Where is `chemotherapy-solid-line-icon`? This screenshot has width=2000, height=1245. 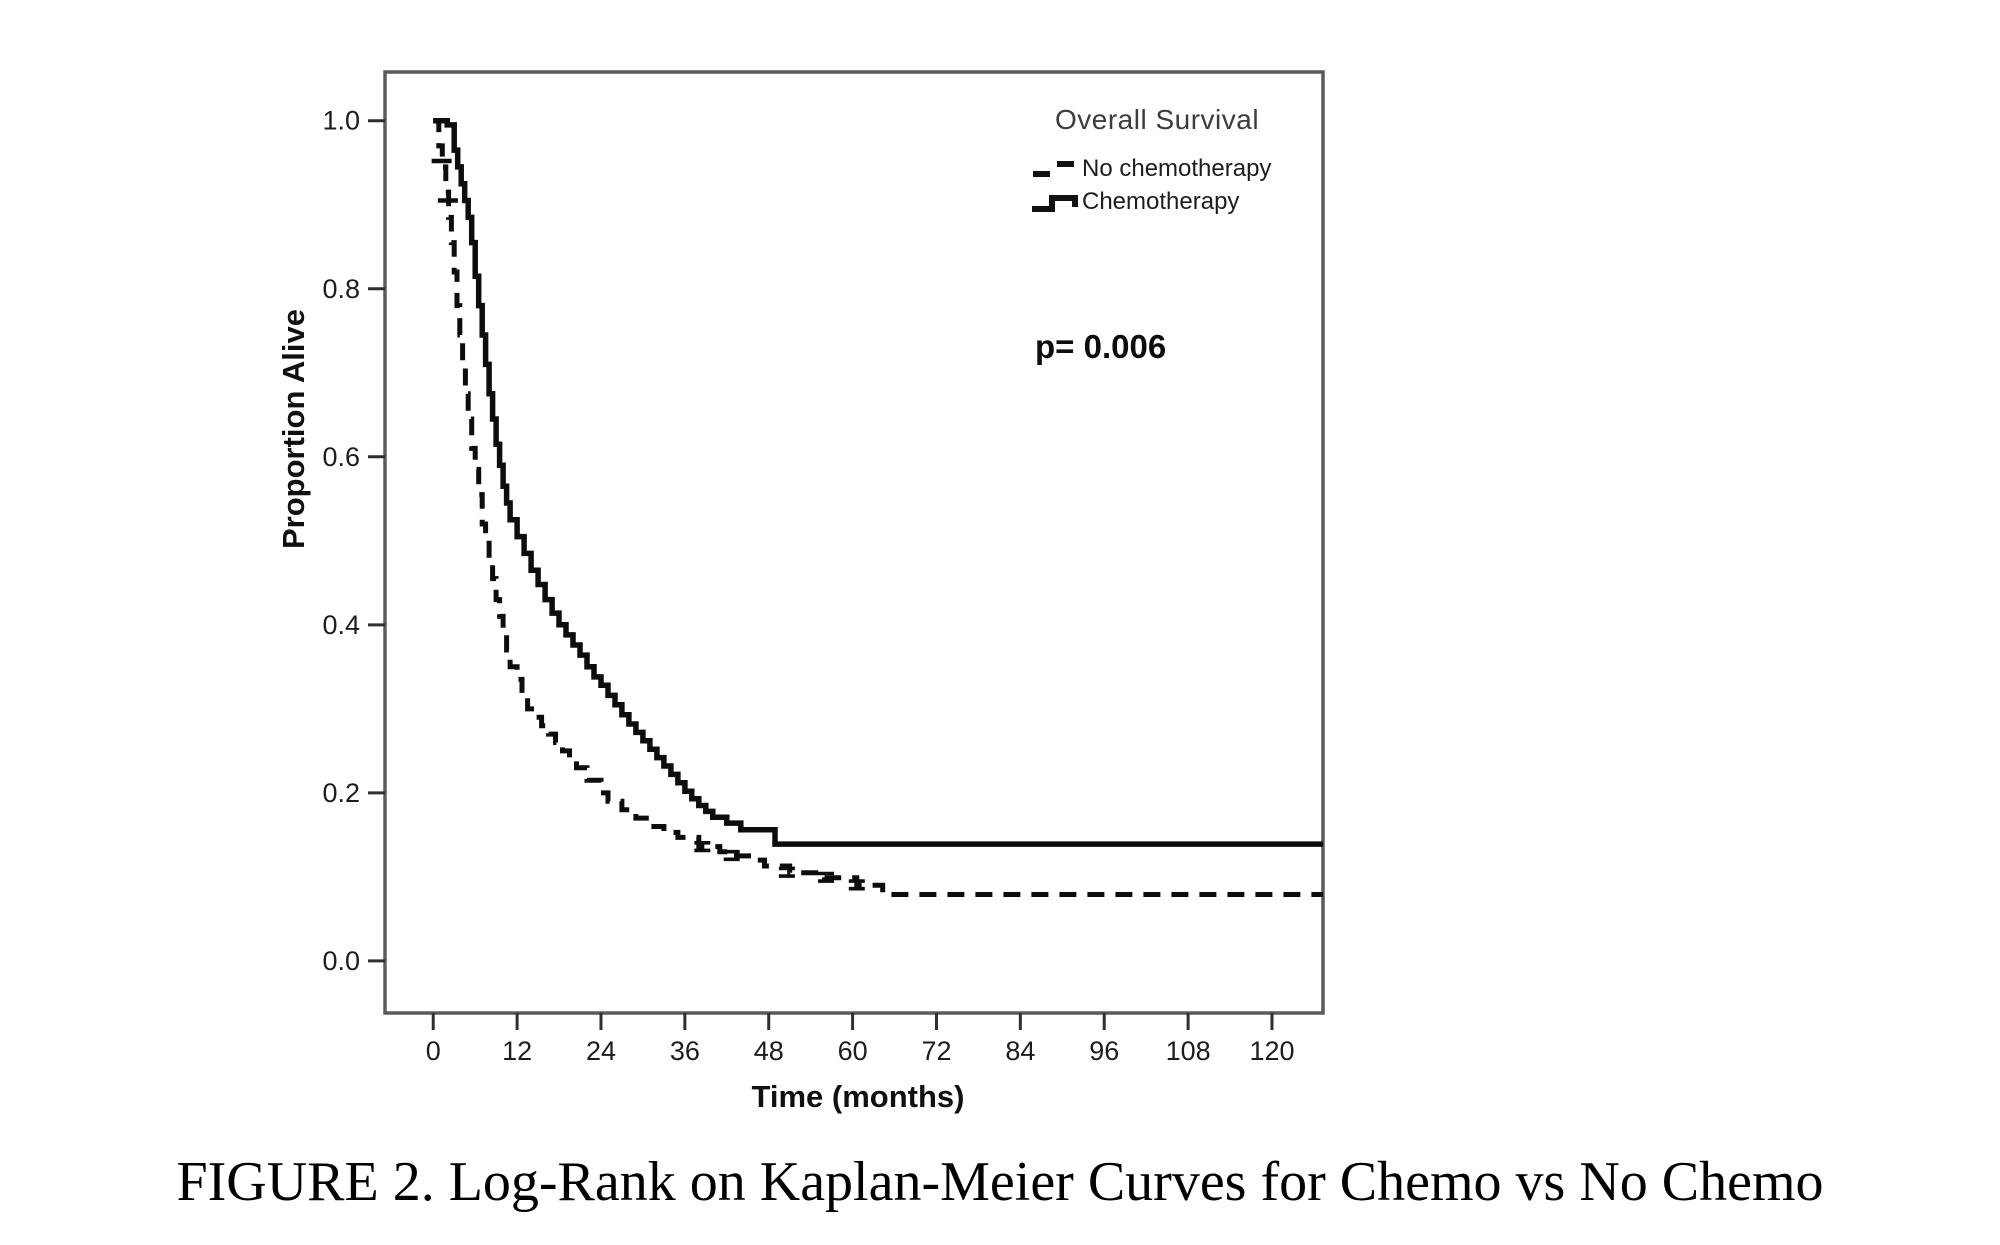 chemotherapy-solid-line-icon is located at coordinates (1055, 203).